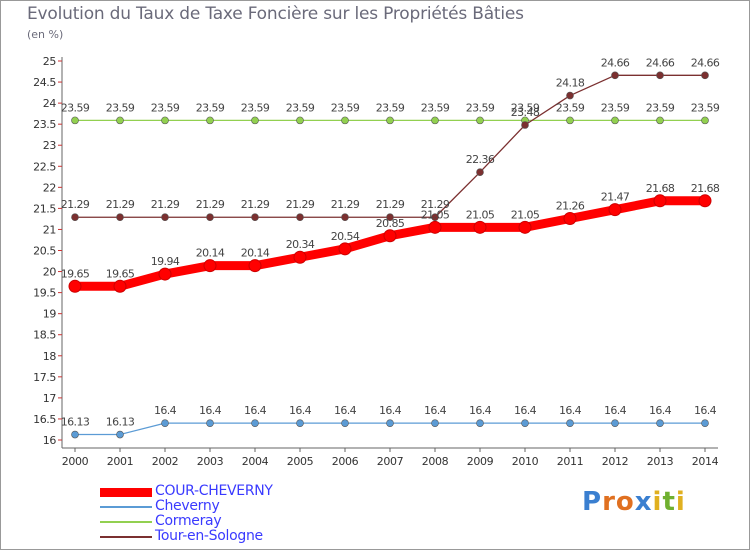 The width and height of the screenshot is (750, 550). I want to click on y-tick-label: 22, so click(49, 187).